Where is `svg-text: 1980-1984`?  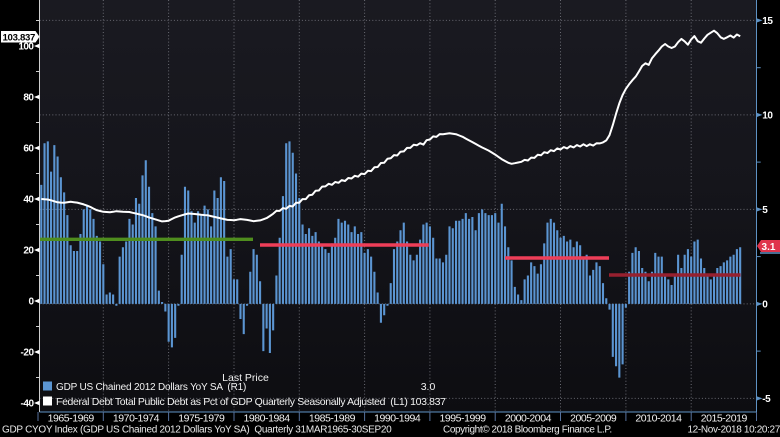
svg-text: 1980-1984 is located at coordinates (267, 419).